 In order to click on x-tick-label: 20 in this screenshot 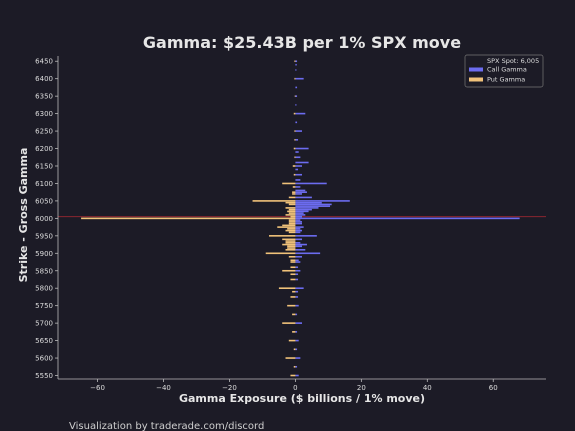, I will do `click(361, 388)`.